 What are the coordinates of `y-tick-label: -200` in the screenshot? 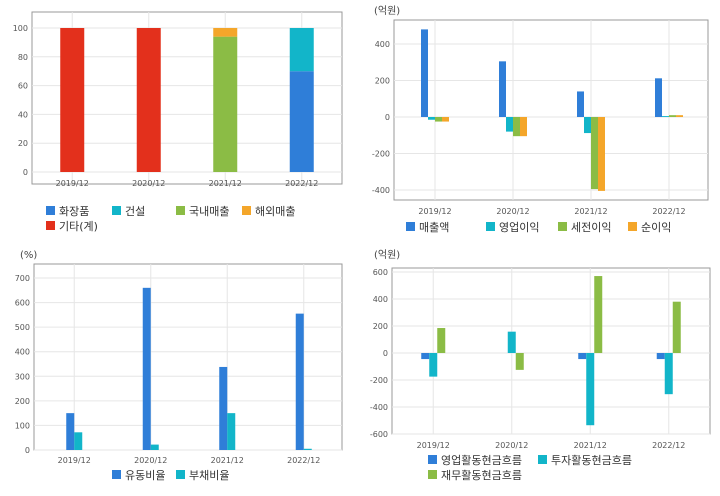 It's located at (381, 154).